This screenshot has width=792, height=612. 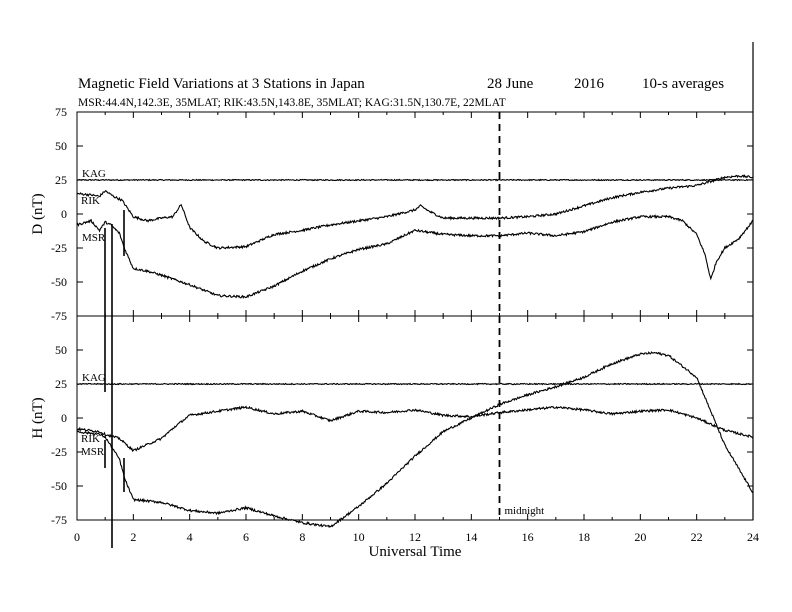 What do you see at coordinates (697, 537) in the screenshot?
I see `x-tick-label: 22` at bounding box center [697, 537].